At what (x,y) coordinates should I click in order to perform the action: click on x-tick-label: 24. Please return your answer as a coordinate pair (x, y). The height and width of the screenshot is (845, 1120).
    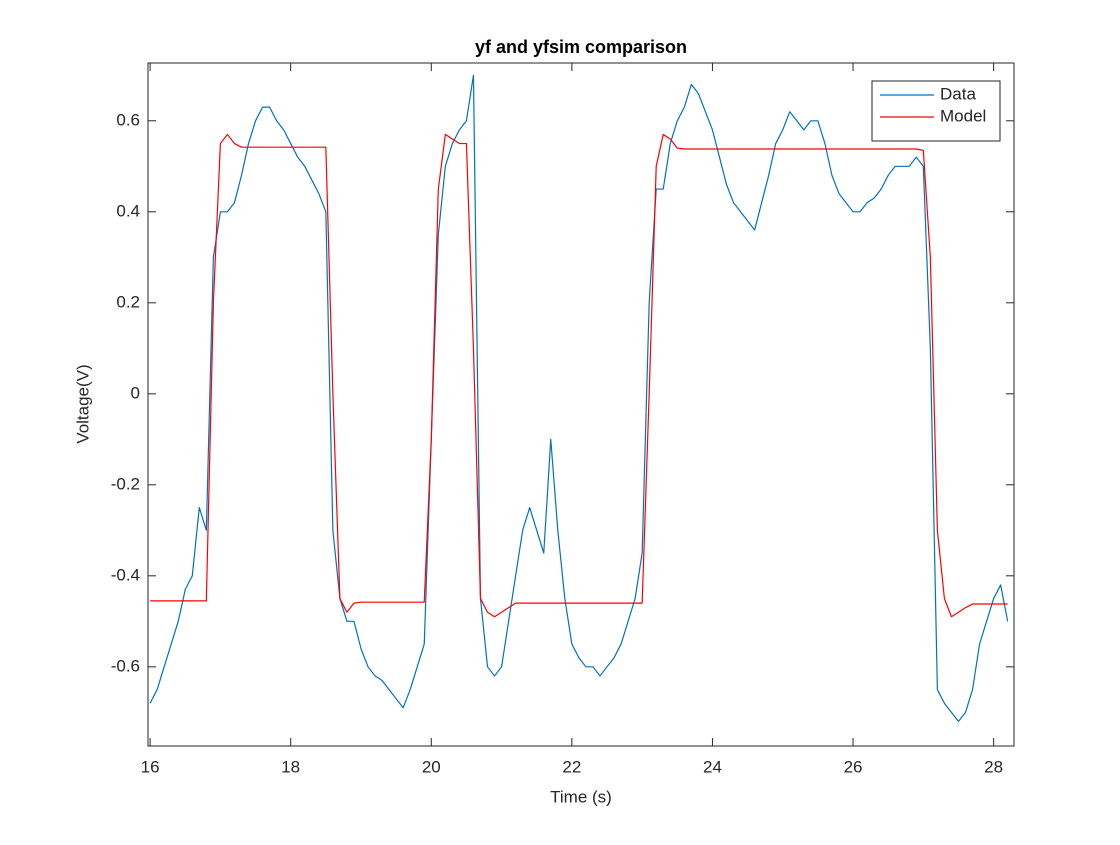
    Looking at the image, I should click on (712, 766).